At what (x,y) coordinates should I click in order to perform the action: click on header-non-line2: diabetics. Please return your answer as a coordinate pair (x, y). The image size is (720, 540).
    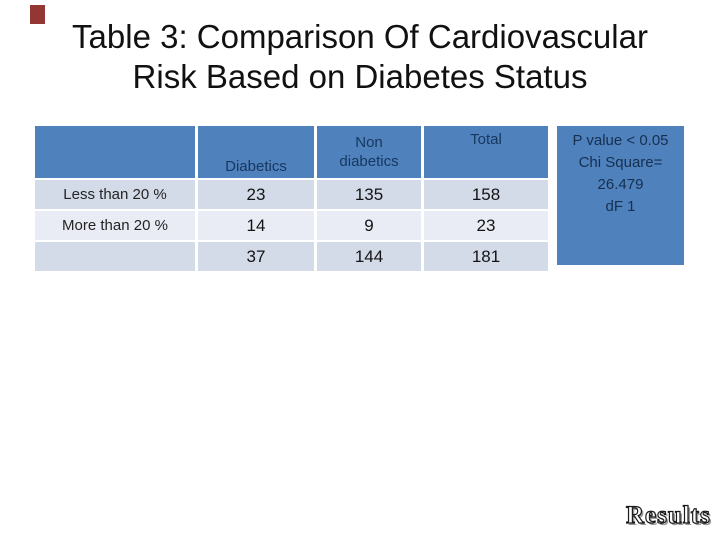
    Looking at the image, I should click on (369, 161).